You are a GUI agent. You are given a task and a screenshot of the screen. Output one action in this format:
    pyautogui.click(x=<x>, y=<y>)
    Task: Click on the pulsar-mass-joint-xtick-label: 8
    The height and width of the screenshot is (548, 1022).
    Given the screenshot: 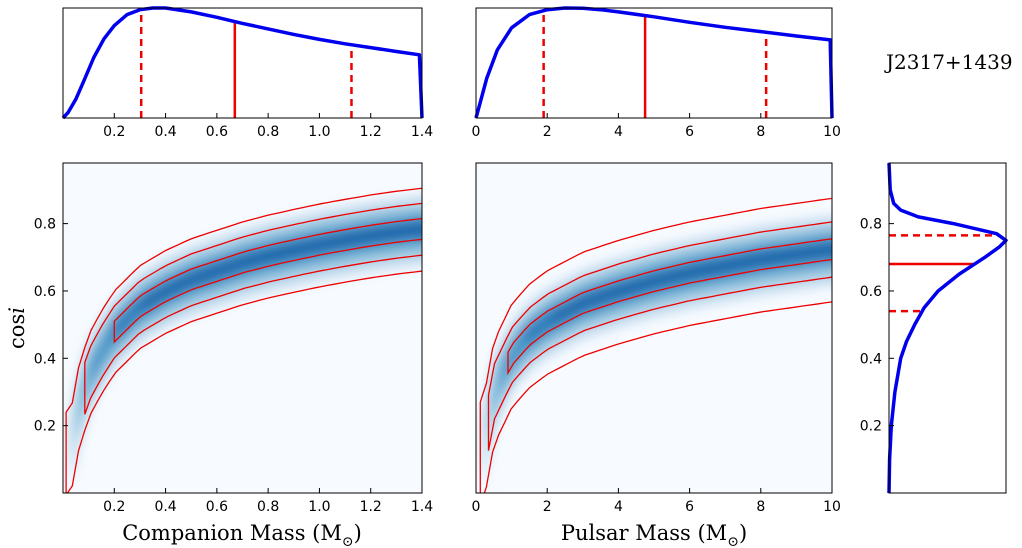 What is the action you would take?
    pyautogui.click(x=760, y=507)
    